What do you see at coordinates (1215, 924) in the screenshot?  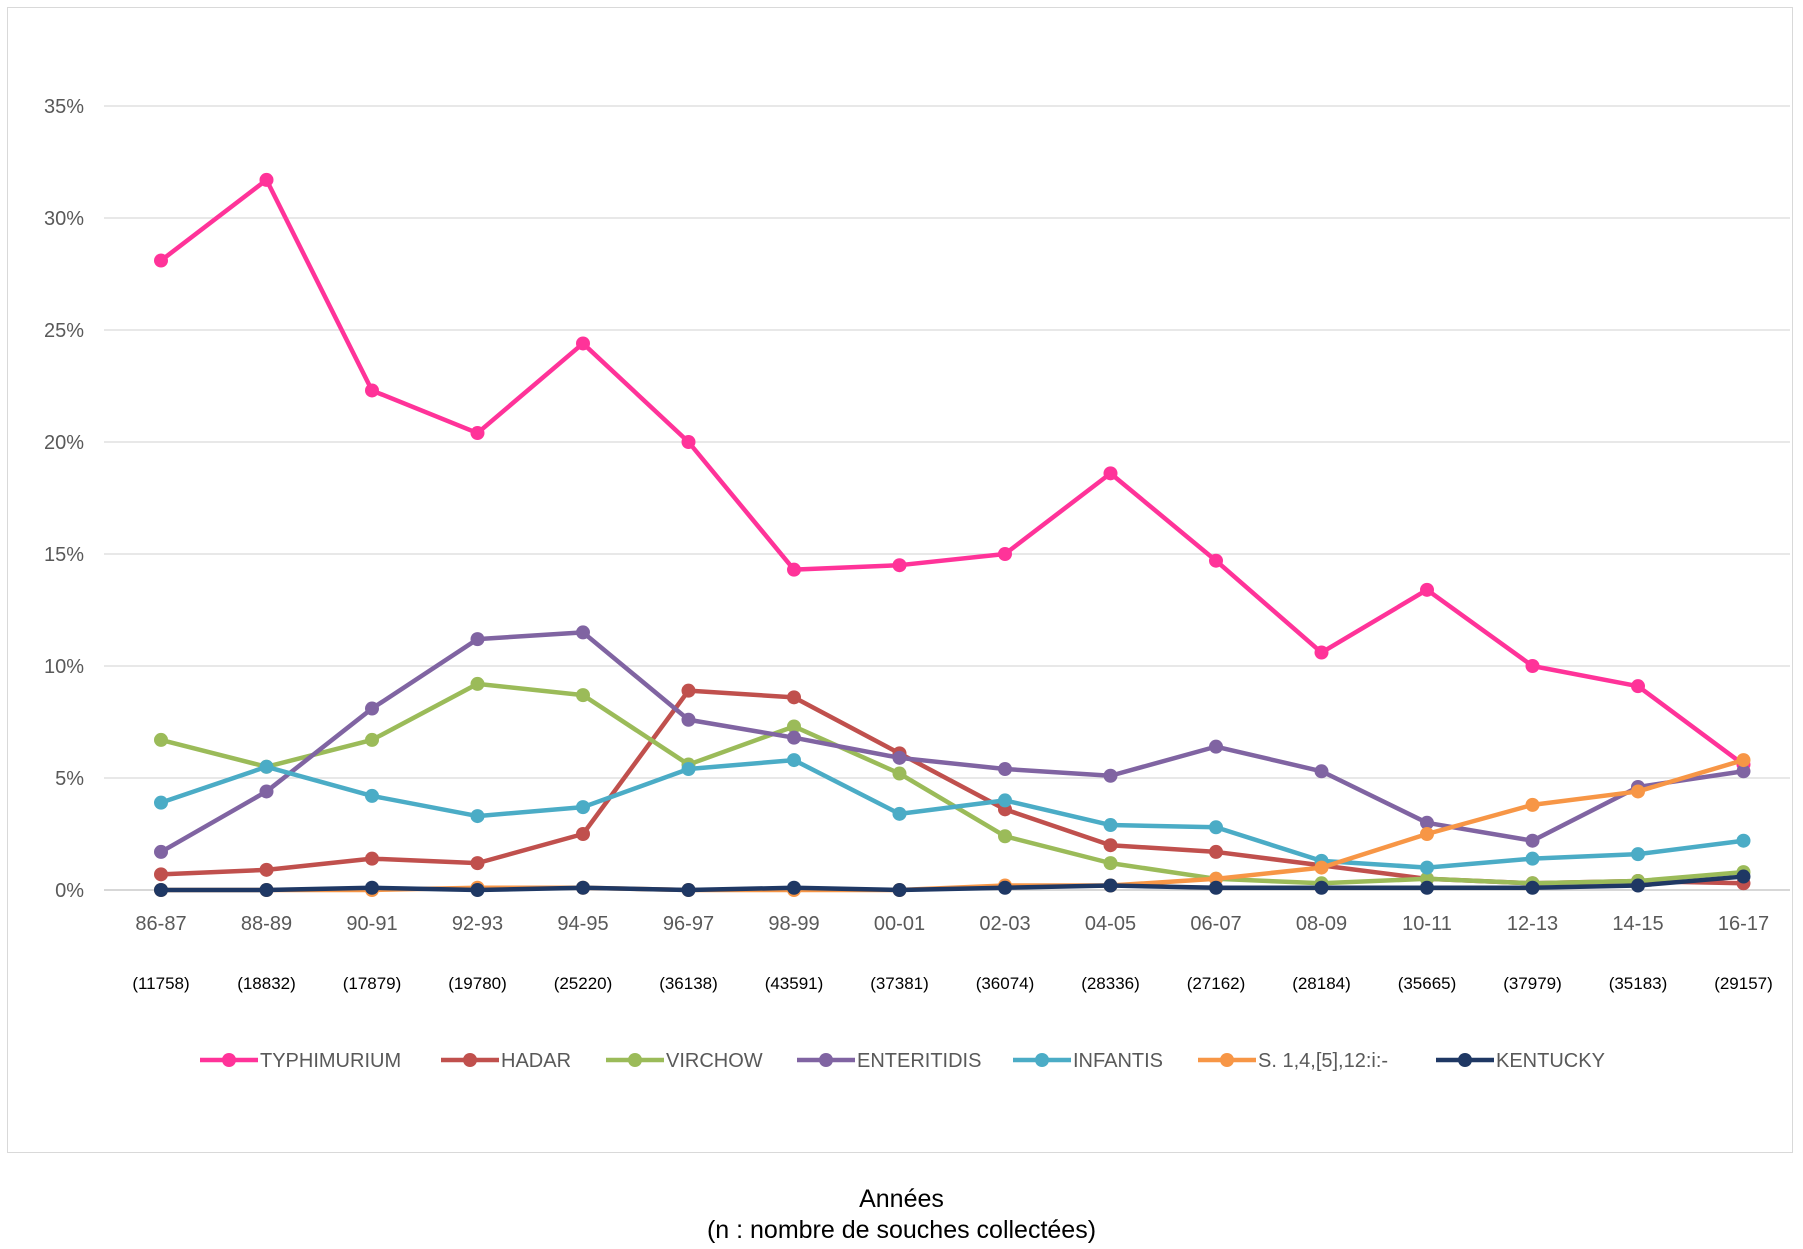 I see `x-tick-label: 06-07` at bounding box center [1215, 924].